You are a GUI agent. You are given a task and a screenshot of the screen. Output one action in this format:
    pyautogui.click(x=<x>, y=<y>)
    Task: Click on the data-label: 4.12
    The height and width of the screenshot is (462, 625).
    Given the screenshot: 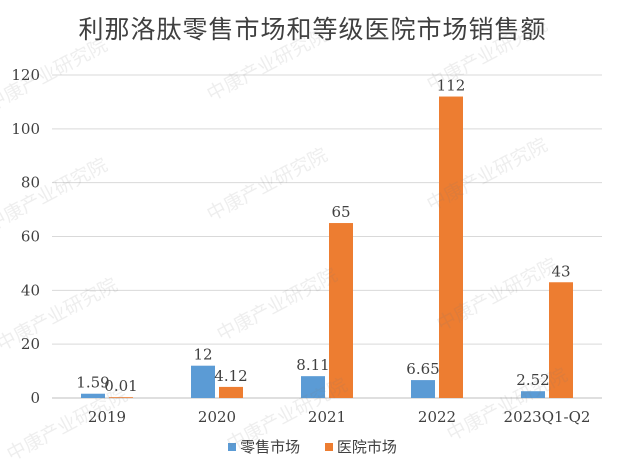 What is the action you would take?
    pyautogui.click(x=230, y=376)
    